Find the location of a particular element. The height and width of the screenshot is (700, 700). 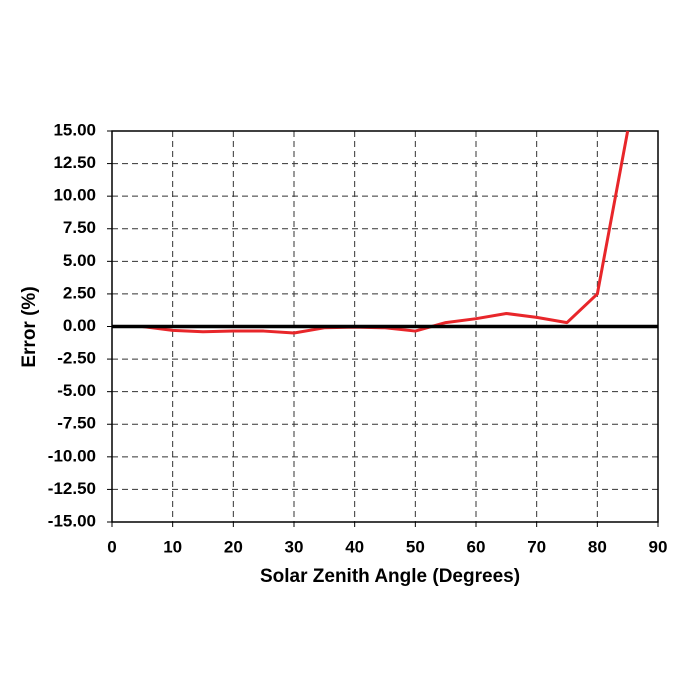

x-tick-label: 10 is located at coordinates (172, 546).